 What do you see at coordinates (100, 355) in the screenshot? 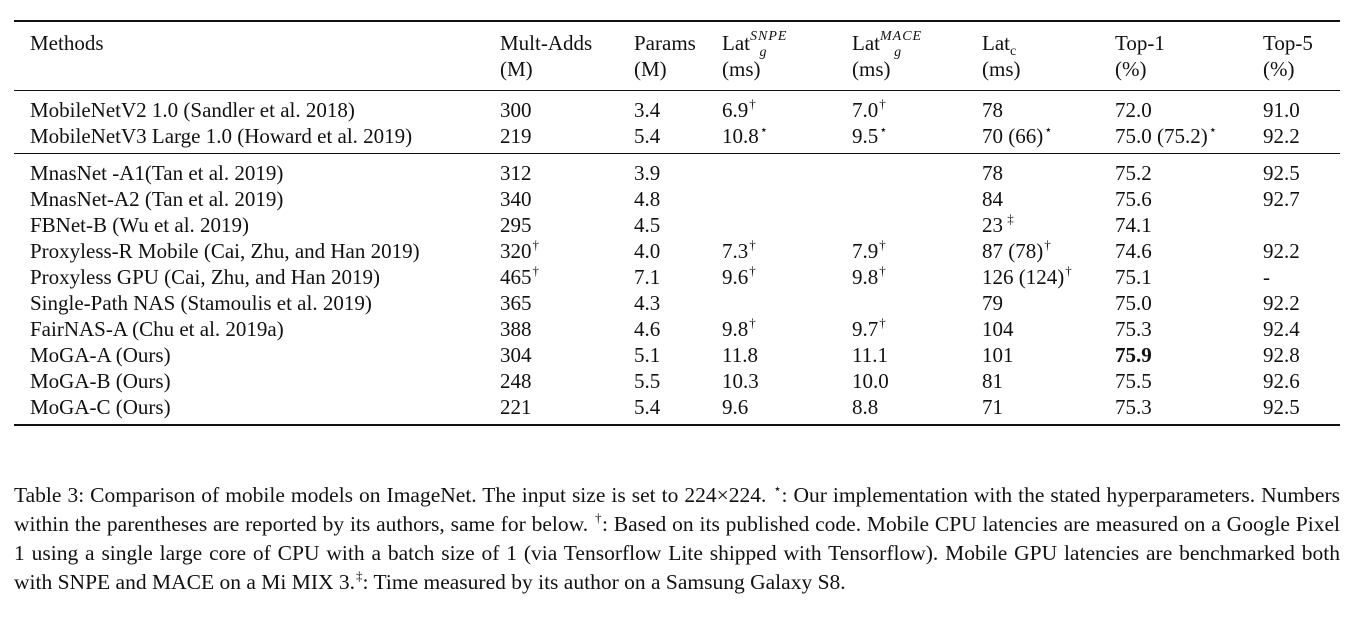
I see `cell-method: MoGA-A (Ours)` at bounding box center [100, 355].